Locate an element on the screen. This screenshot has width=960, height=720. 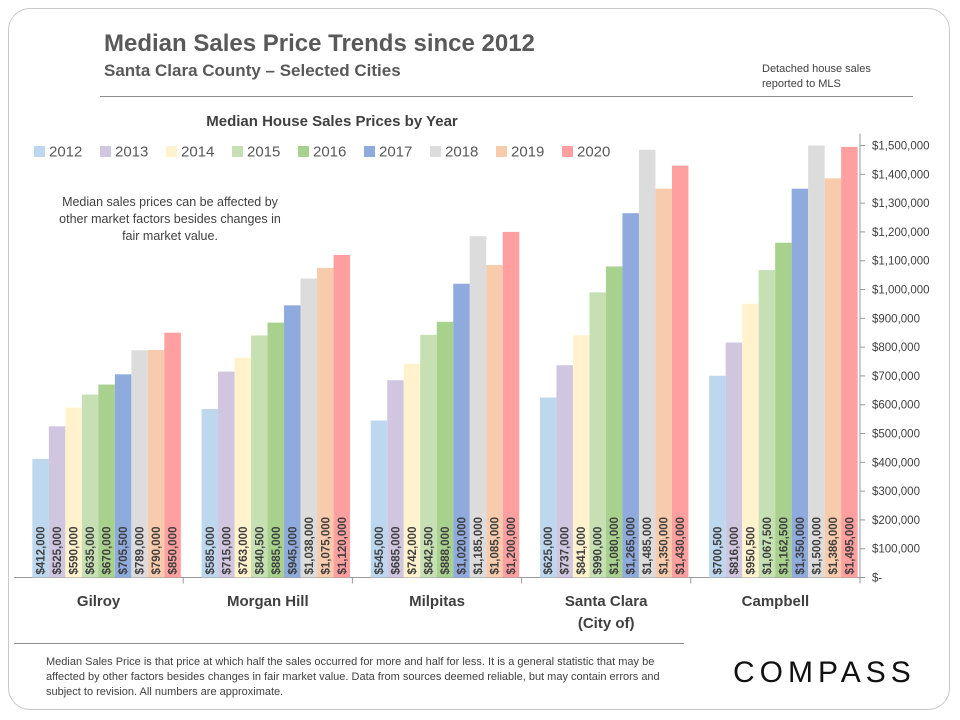
data-label: $525,000 is located at coordinates (58, 551).